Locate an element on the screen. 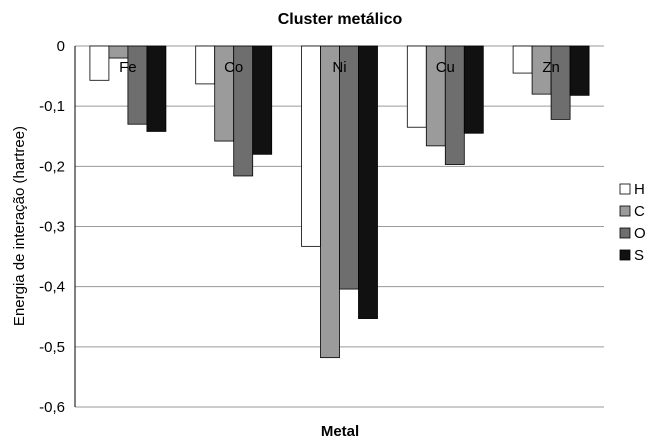  bar-fe-o is located at coordinates (137, 85).